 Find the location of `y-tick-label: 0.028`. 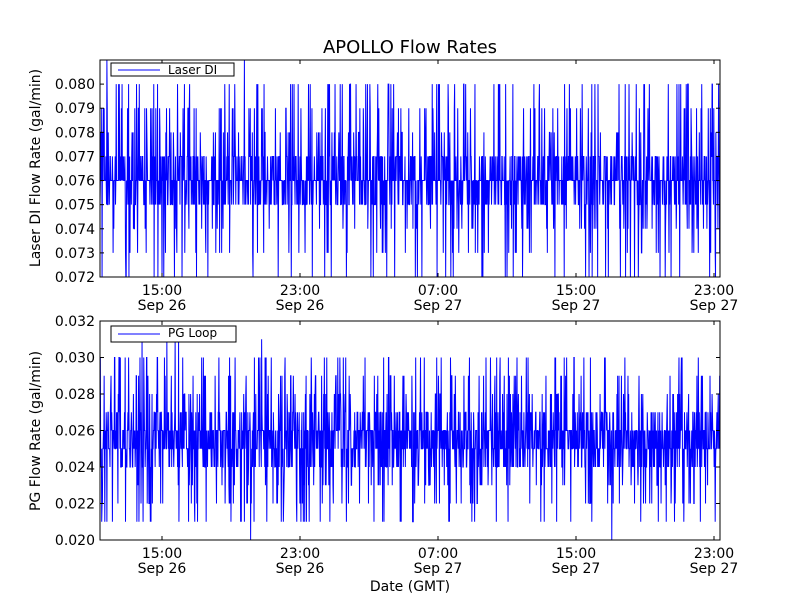

y-tick-label: 0.028 is located at coordinates (75, 395).